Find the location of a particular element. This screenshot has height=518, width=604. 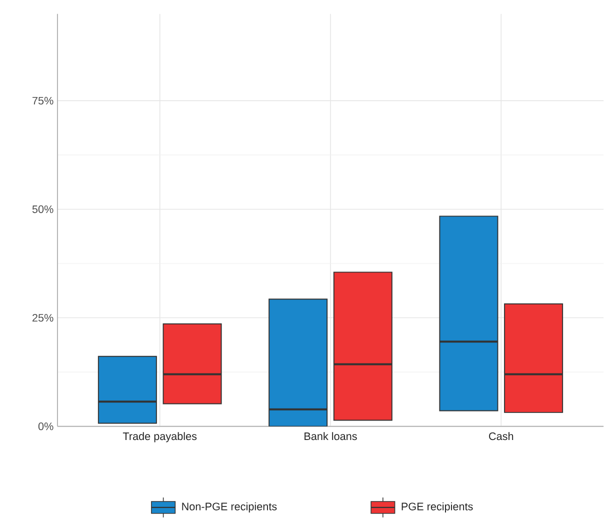

y-tick-label: 25% is located at coordinates (43, 318).